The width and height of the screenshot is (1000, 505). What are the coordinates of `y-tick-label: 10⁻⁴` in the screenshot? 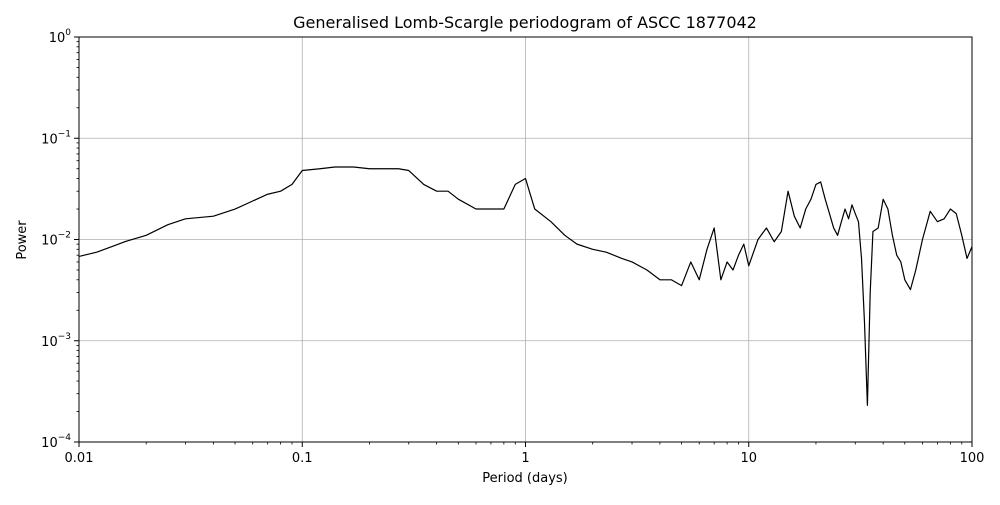 It's located at (56, 442).